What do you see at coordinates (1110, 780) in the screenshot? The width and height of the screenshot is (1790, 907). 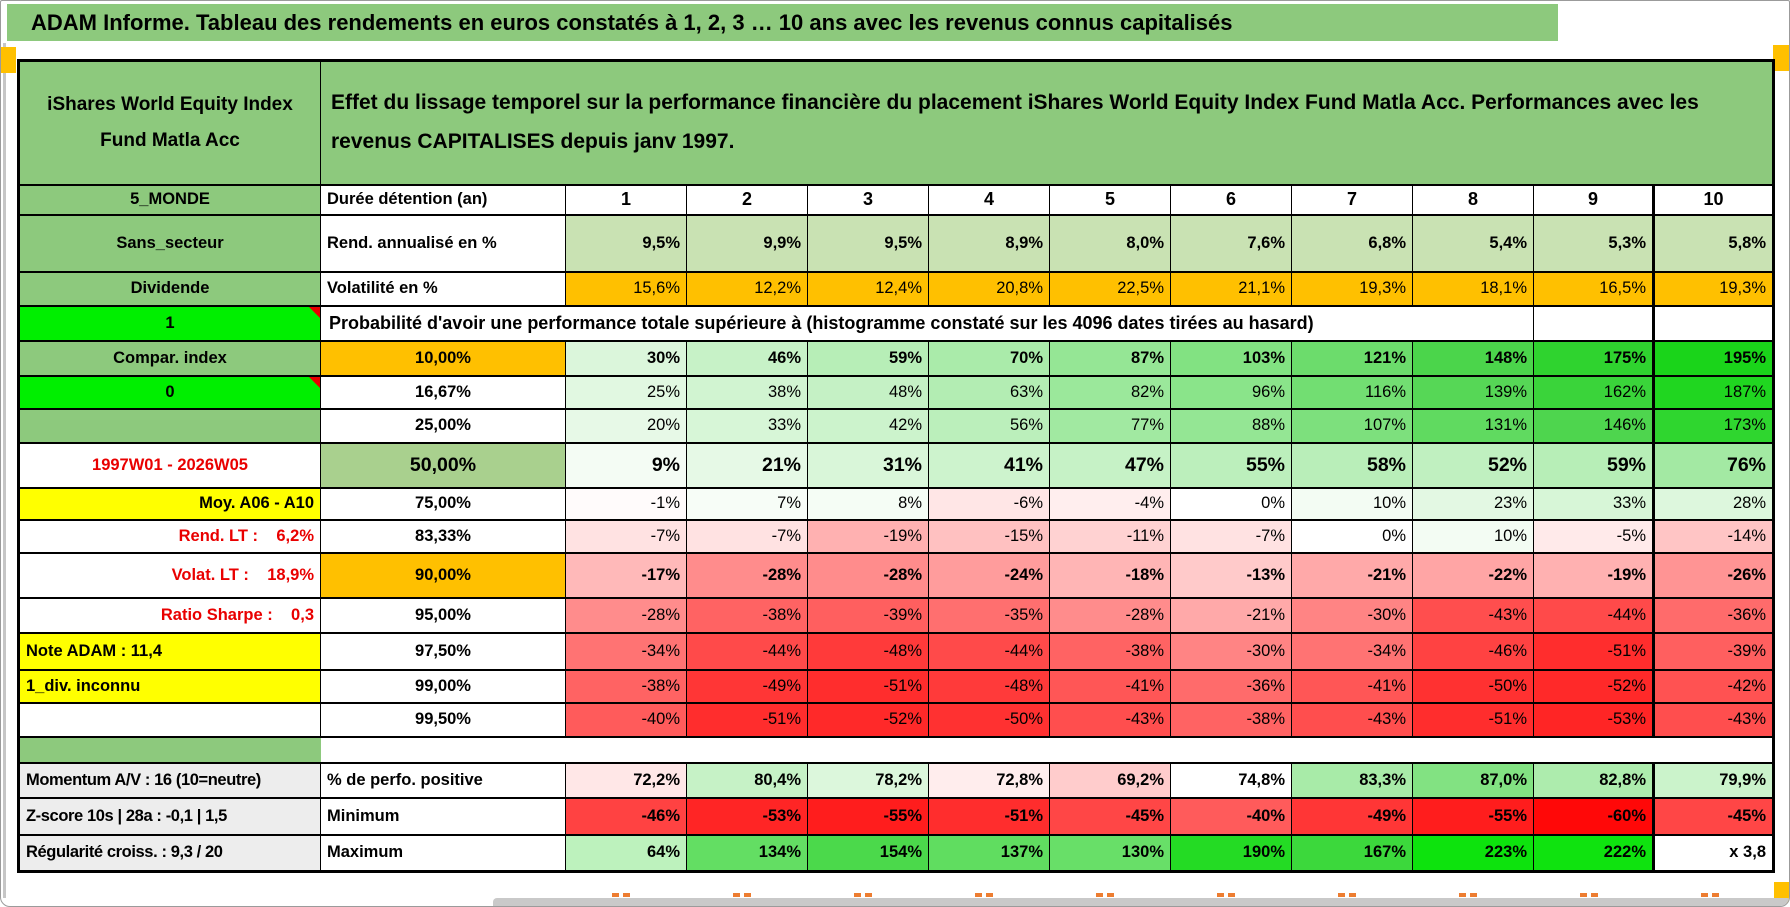 I see `sheet-cell: 69,2%` at bounding box center [1110, 780].